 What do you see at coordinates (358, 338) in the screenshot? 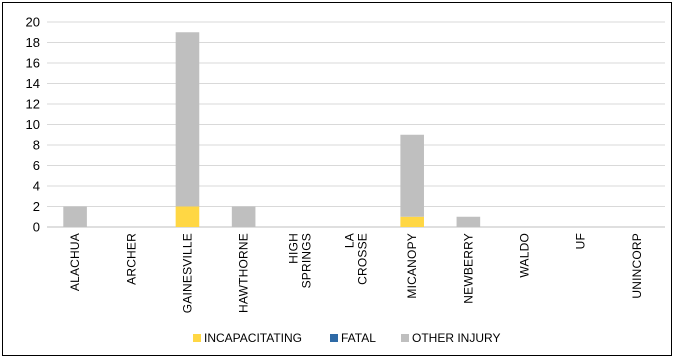
I see `legend-label: FATAL` at bounding box center [358, 338].